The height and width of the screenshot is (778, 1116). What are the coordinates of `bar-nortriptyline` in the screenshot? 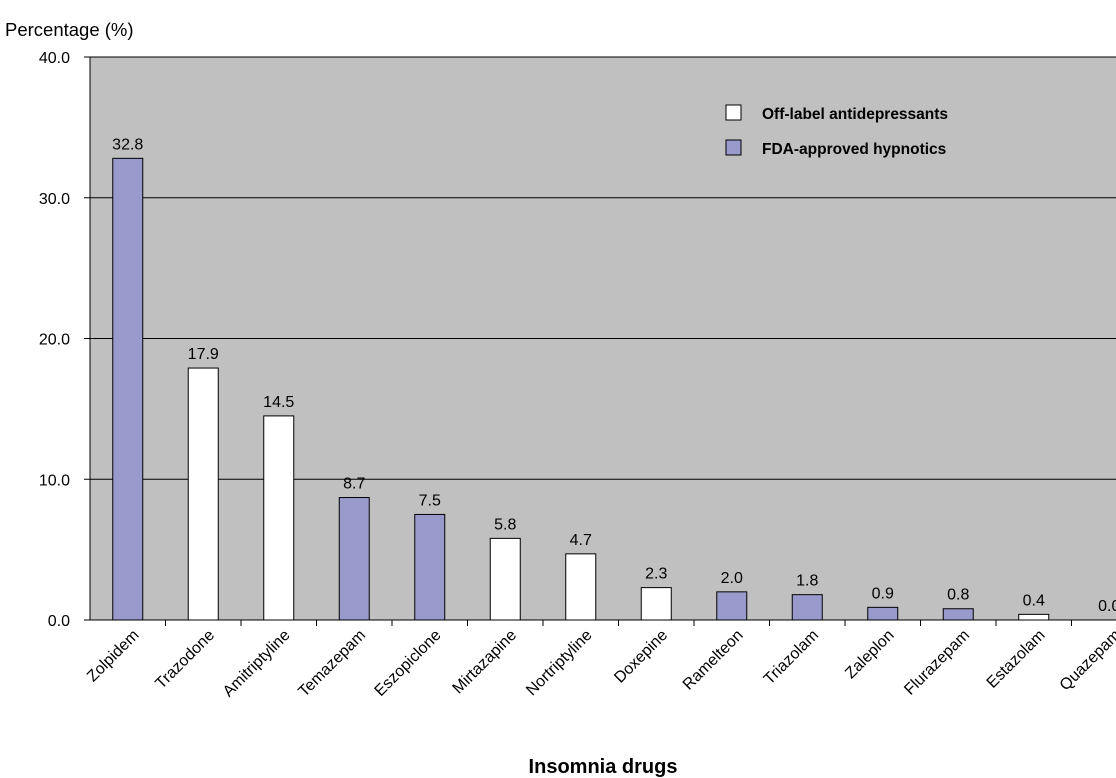 It's located at (581, 587).